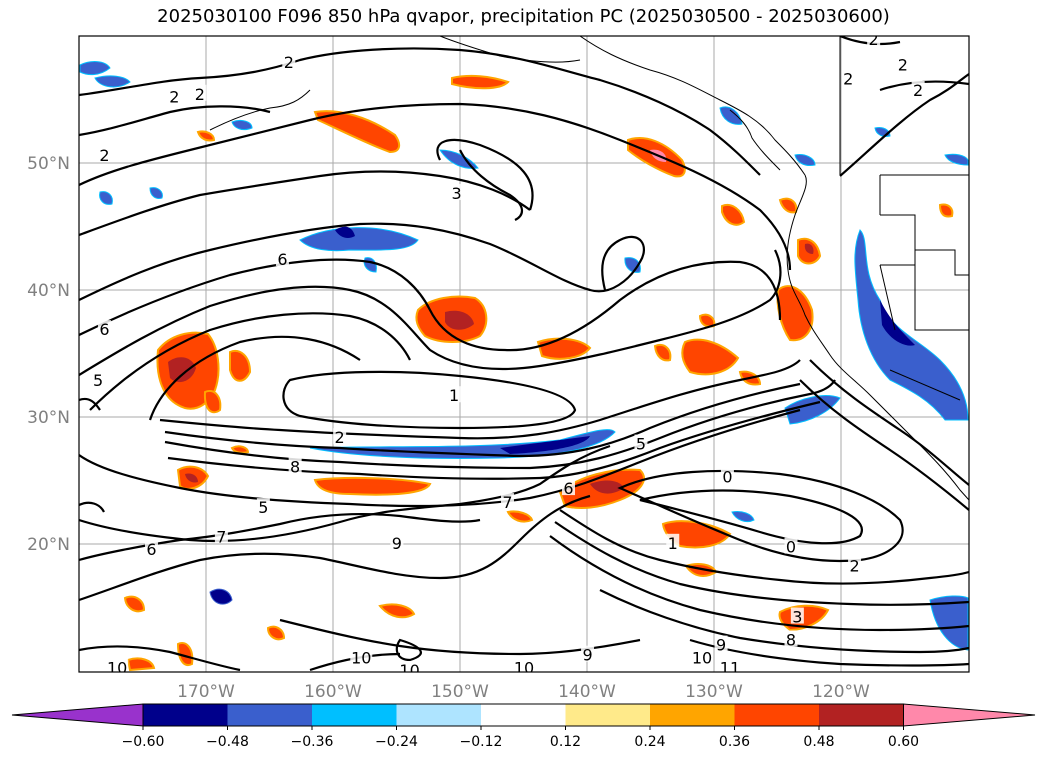  Describe the element at coordinates (903, 742) in the screenshot. I see `colorbar-tick-label: 0.60` at that location.